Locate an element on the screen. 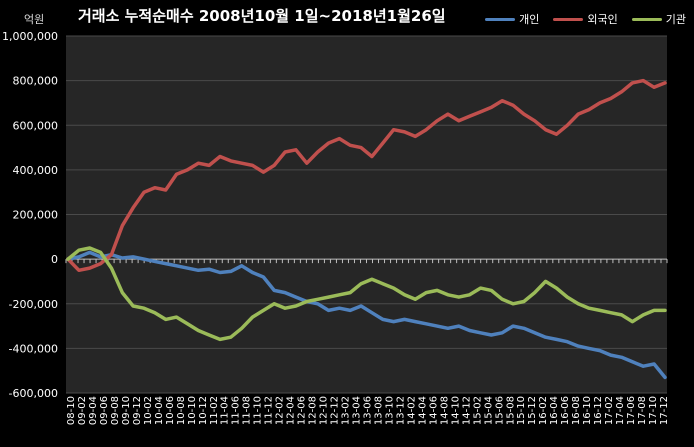  x-tick-label: 12-04 is located at coordinates (291, 410).